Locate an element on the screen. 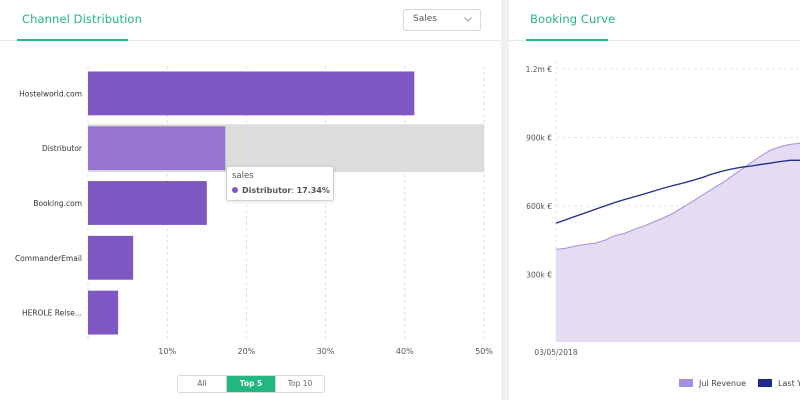  tooltip-value: 17.34% is located at coordinates (313, 190).